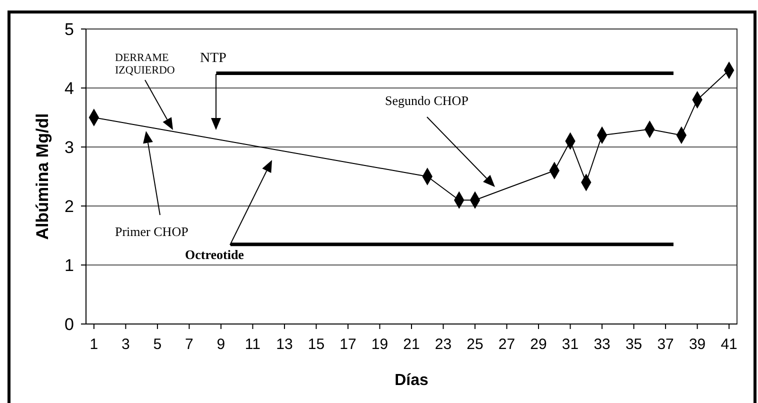 The image size is (758, 403). I want to click on y-tick-label: 3, so click(69, 147).